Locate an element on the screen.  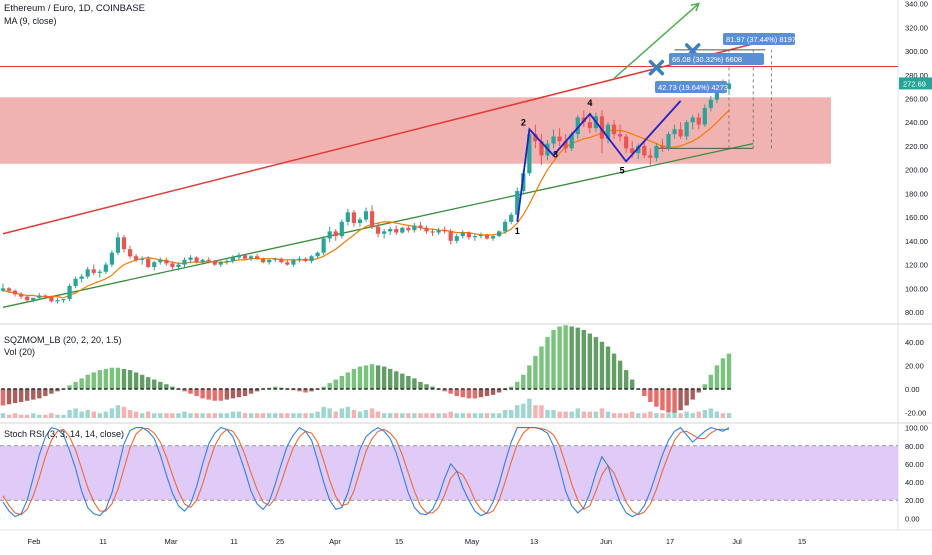
wave-label-1: 1 is located at coordinates (517, 231).